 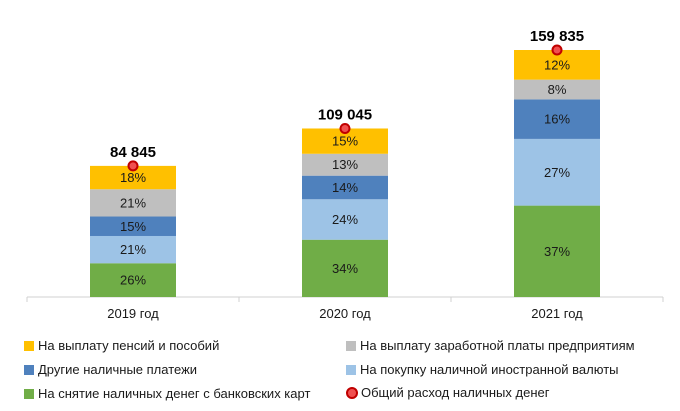 I want to click on legend-item-total: Общий расход наличных денег, so click(x=447, y=392).